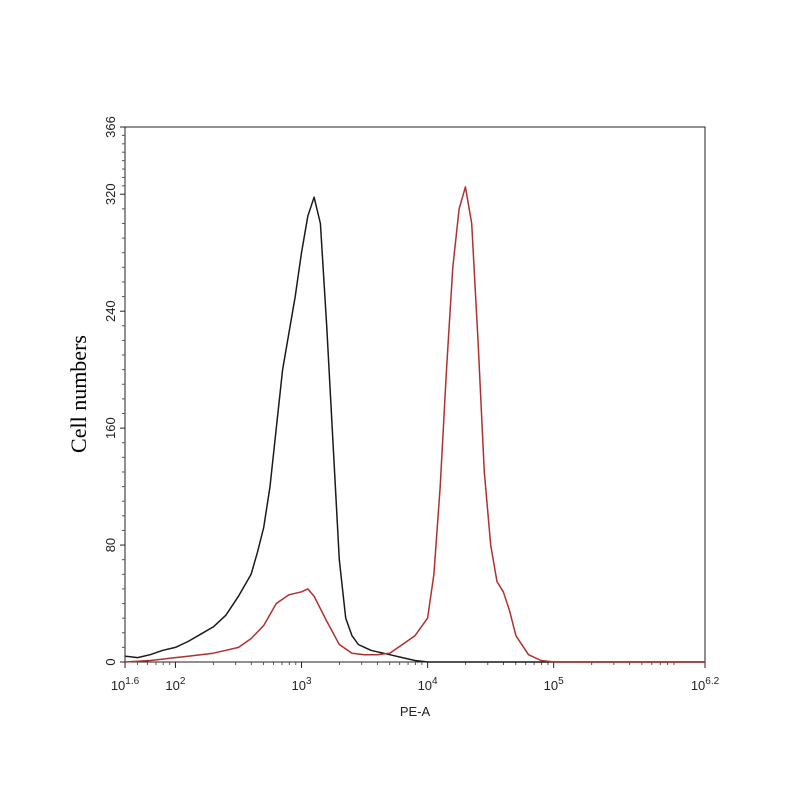 Image resolution: width=800 pixels, height=800 pixels. What do you see at coordinates (114, 391) in the screenshot?
I see `y-axis: 0 80 160 240 320 366` at bounding box center [114, 391].